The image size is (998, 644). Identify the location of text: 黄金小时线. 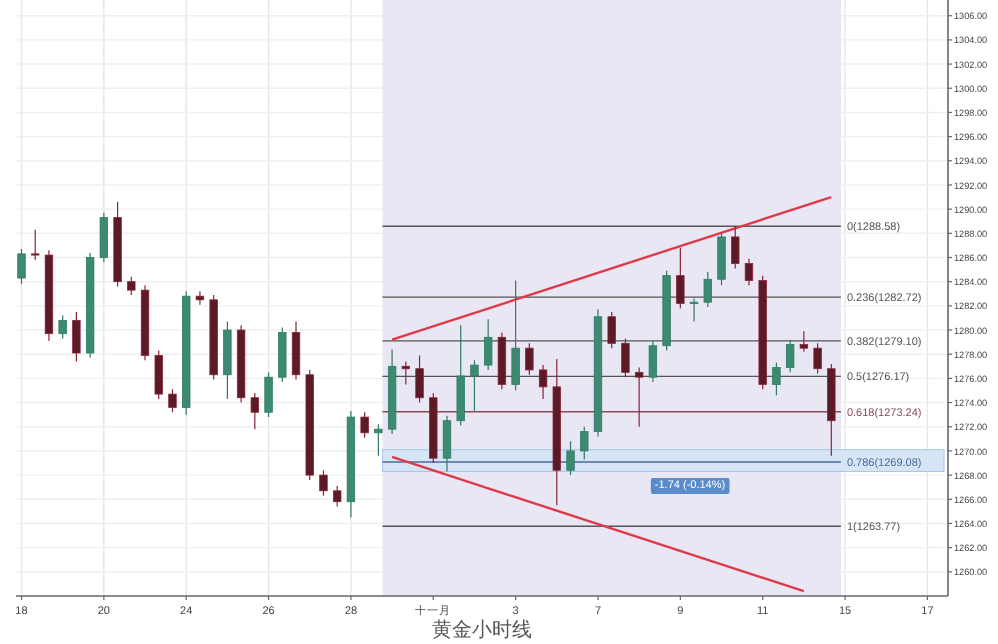
(482, 630).